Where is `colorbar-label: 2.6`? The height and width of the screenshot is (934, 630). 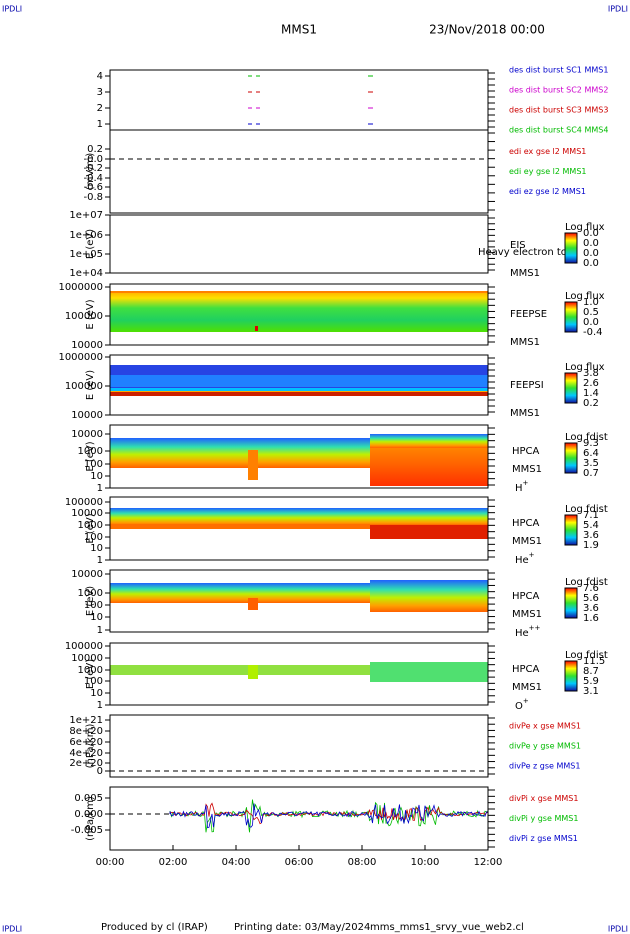 colorbar-label: 2.6 is located at coordinates (591, 383).